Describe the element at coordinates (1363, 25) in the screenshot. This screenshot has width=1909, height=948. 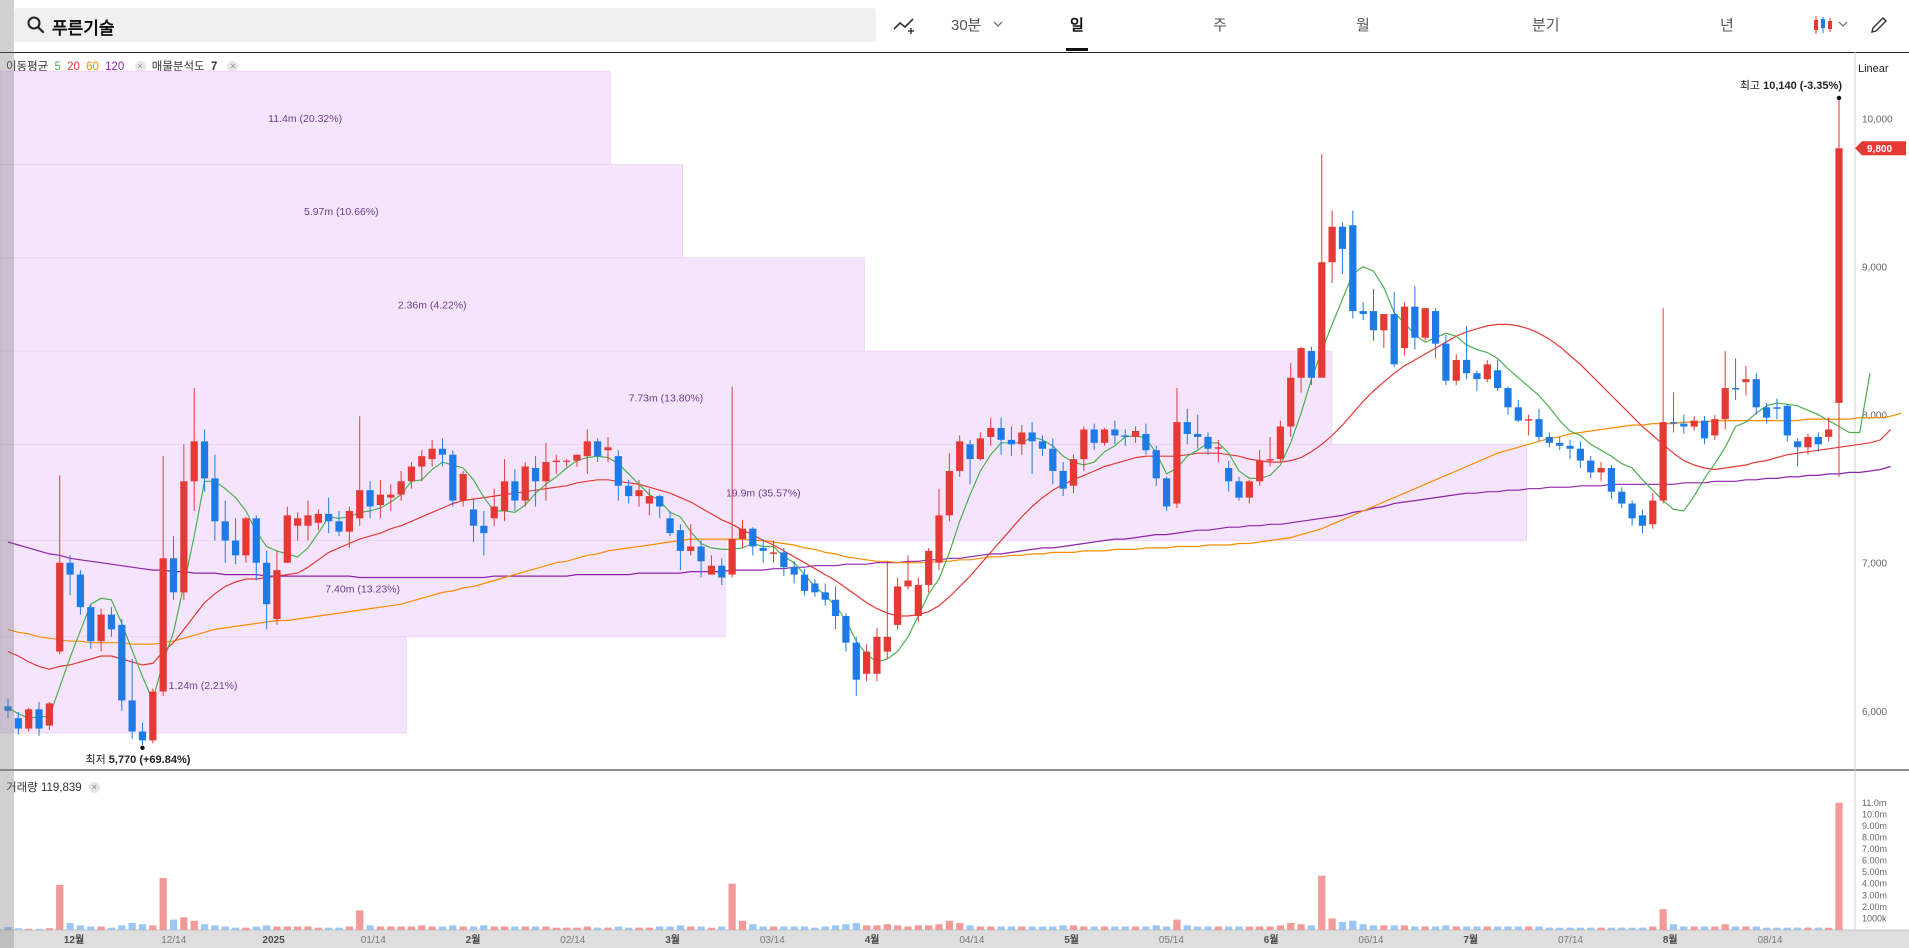
I see `tab-month: 월` at that location.